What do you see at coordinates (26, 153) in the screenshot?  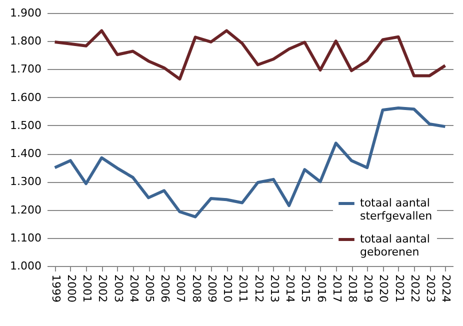 I see `y-tick-label: 1.400` at bounding box center [26, 153].